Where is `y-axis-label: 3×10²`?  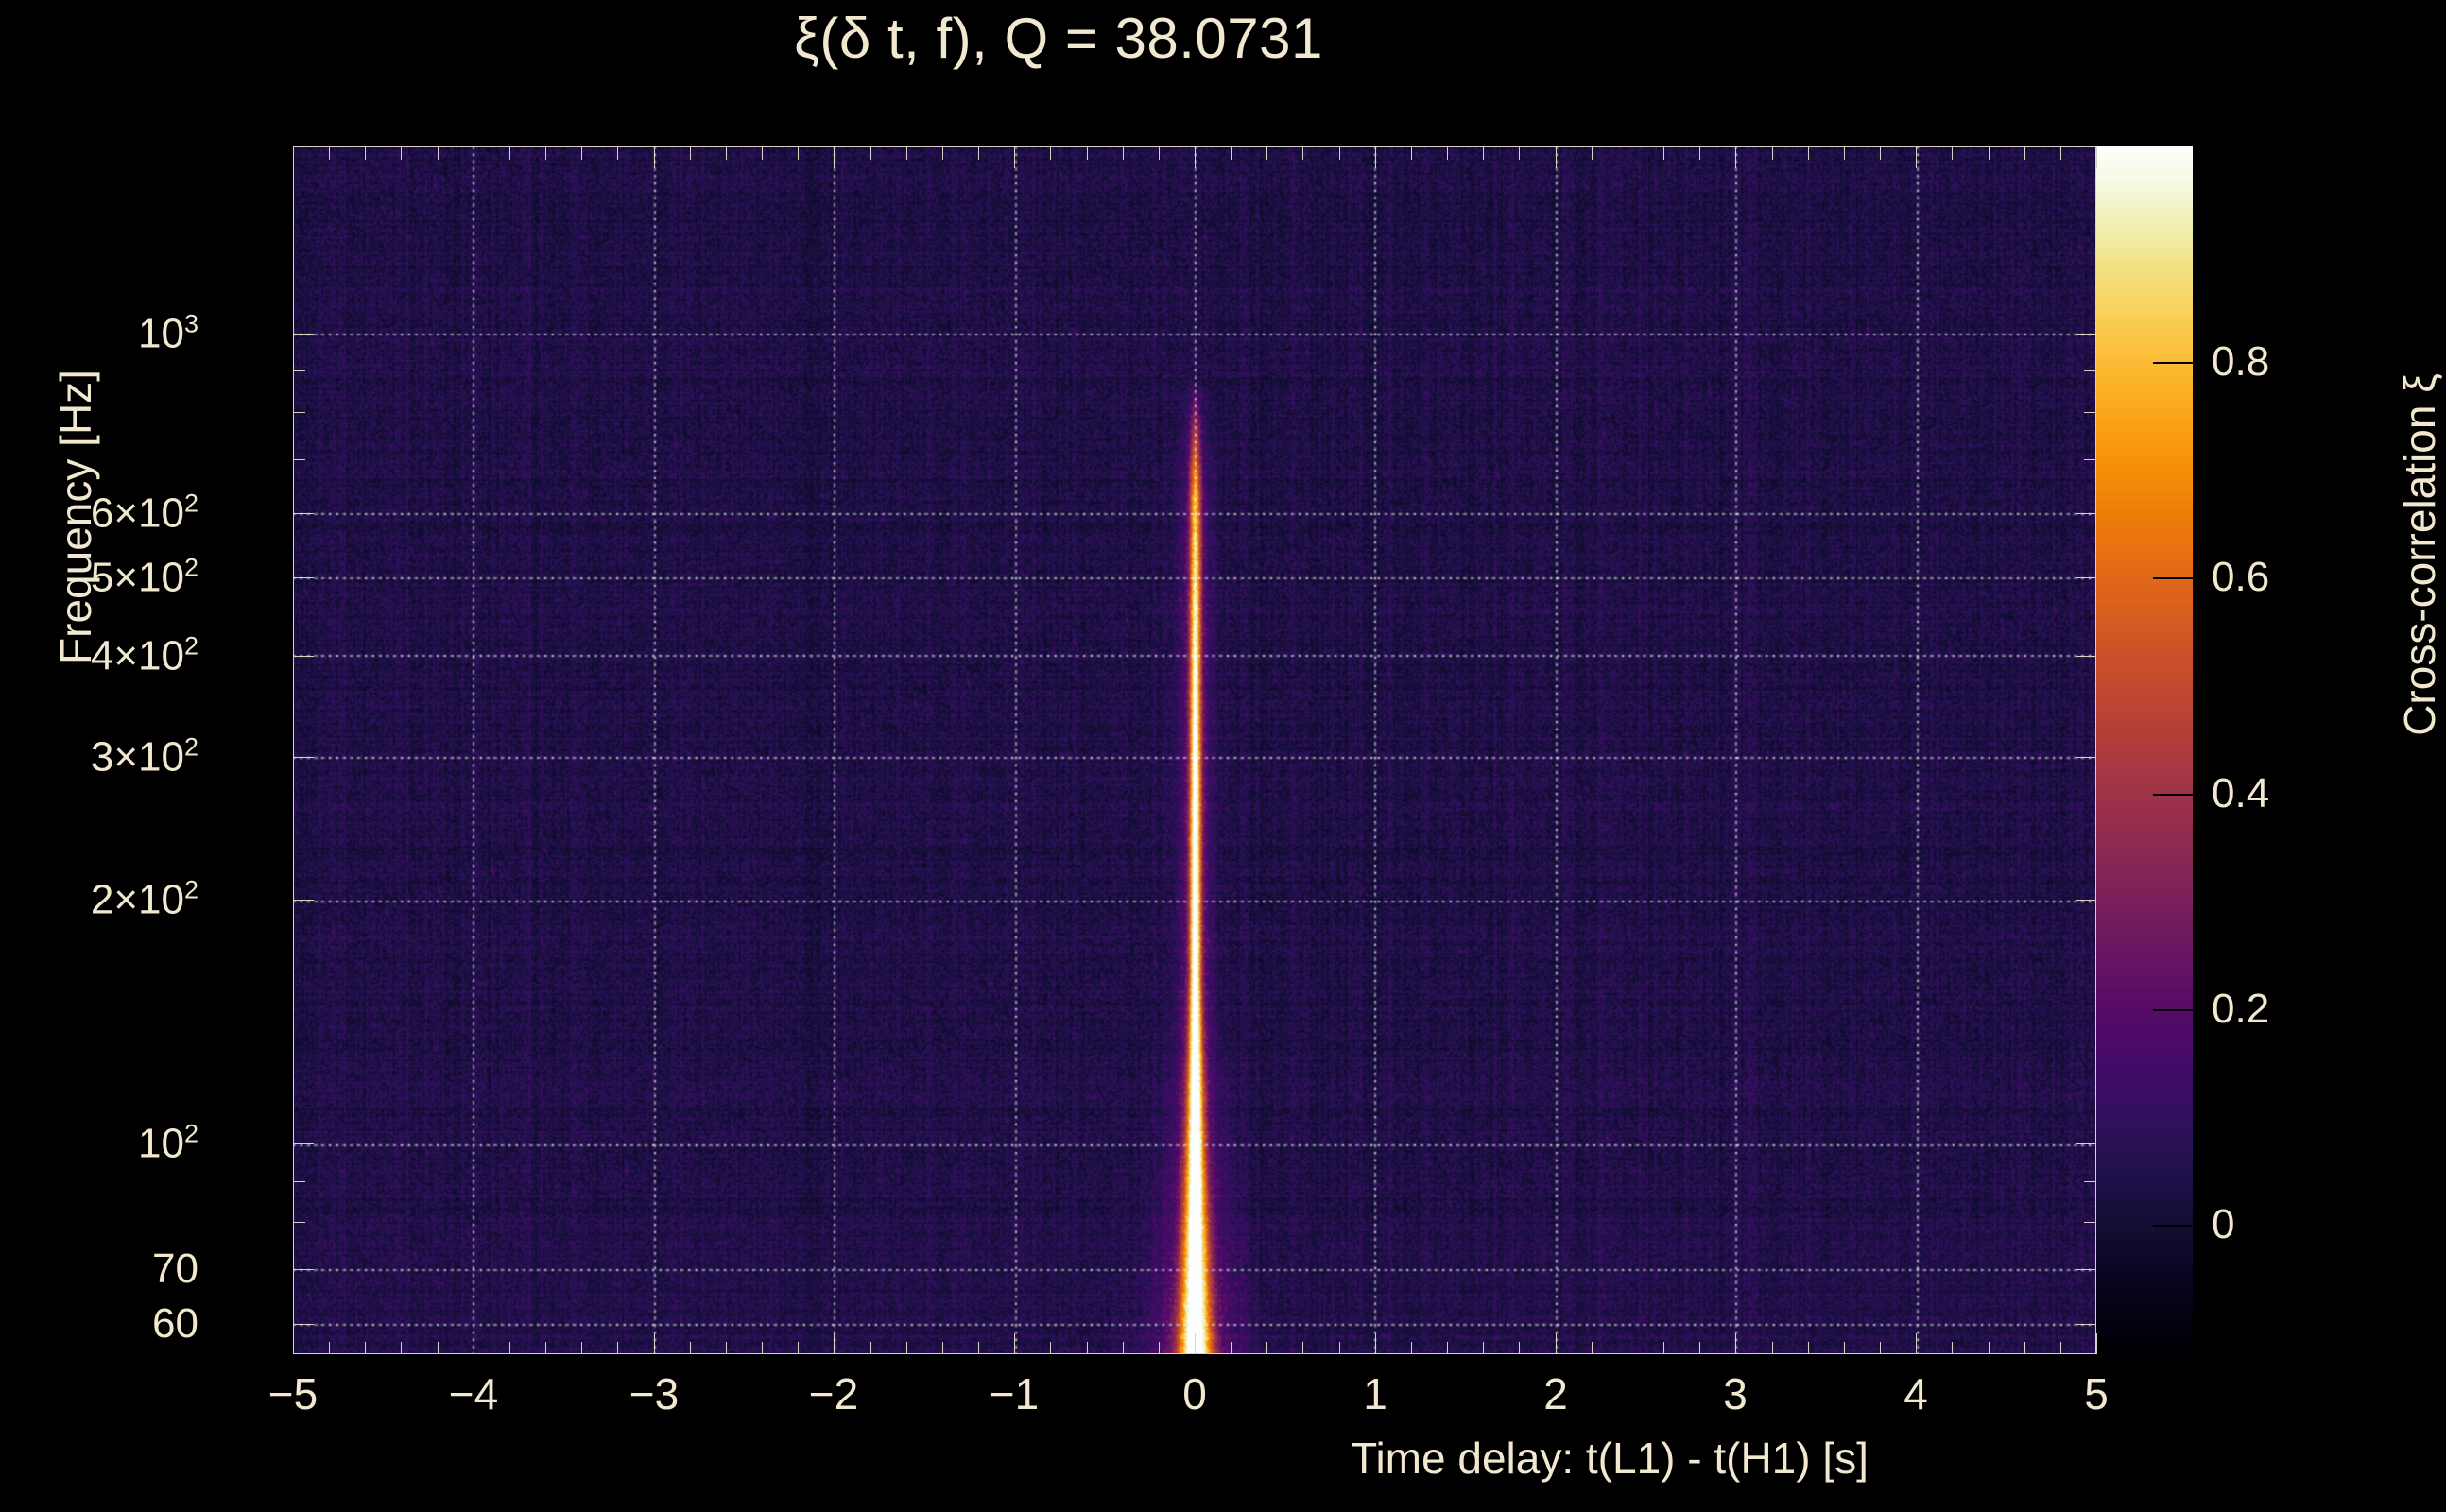 y-axis-label: 3×10² is located at coordinates (144, 756).